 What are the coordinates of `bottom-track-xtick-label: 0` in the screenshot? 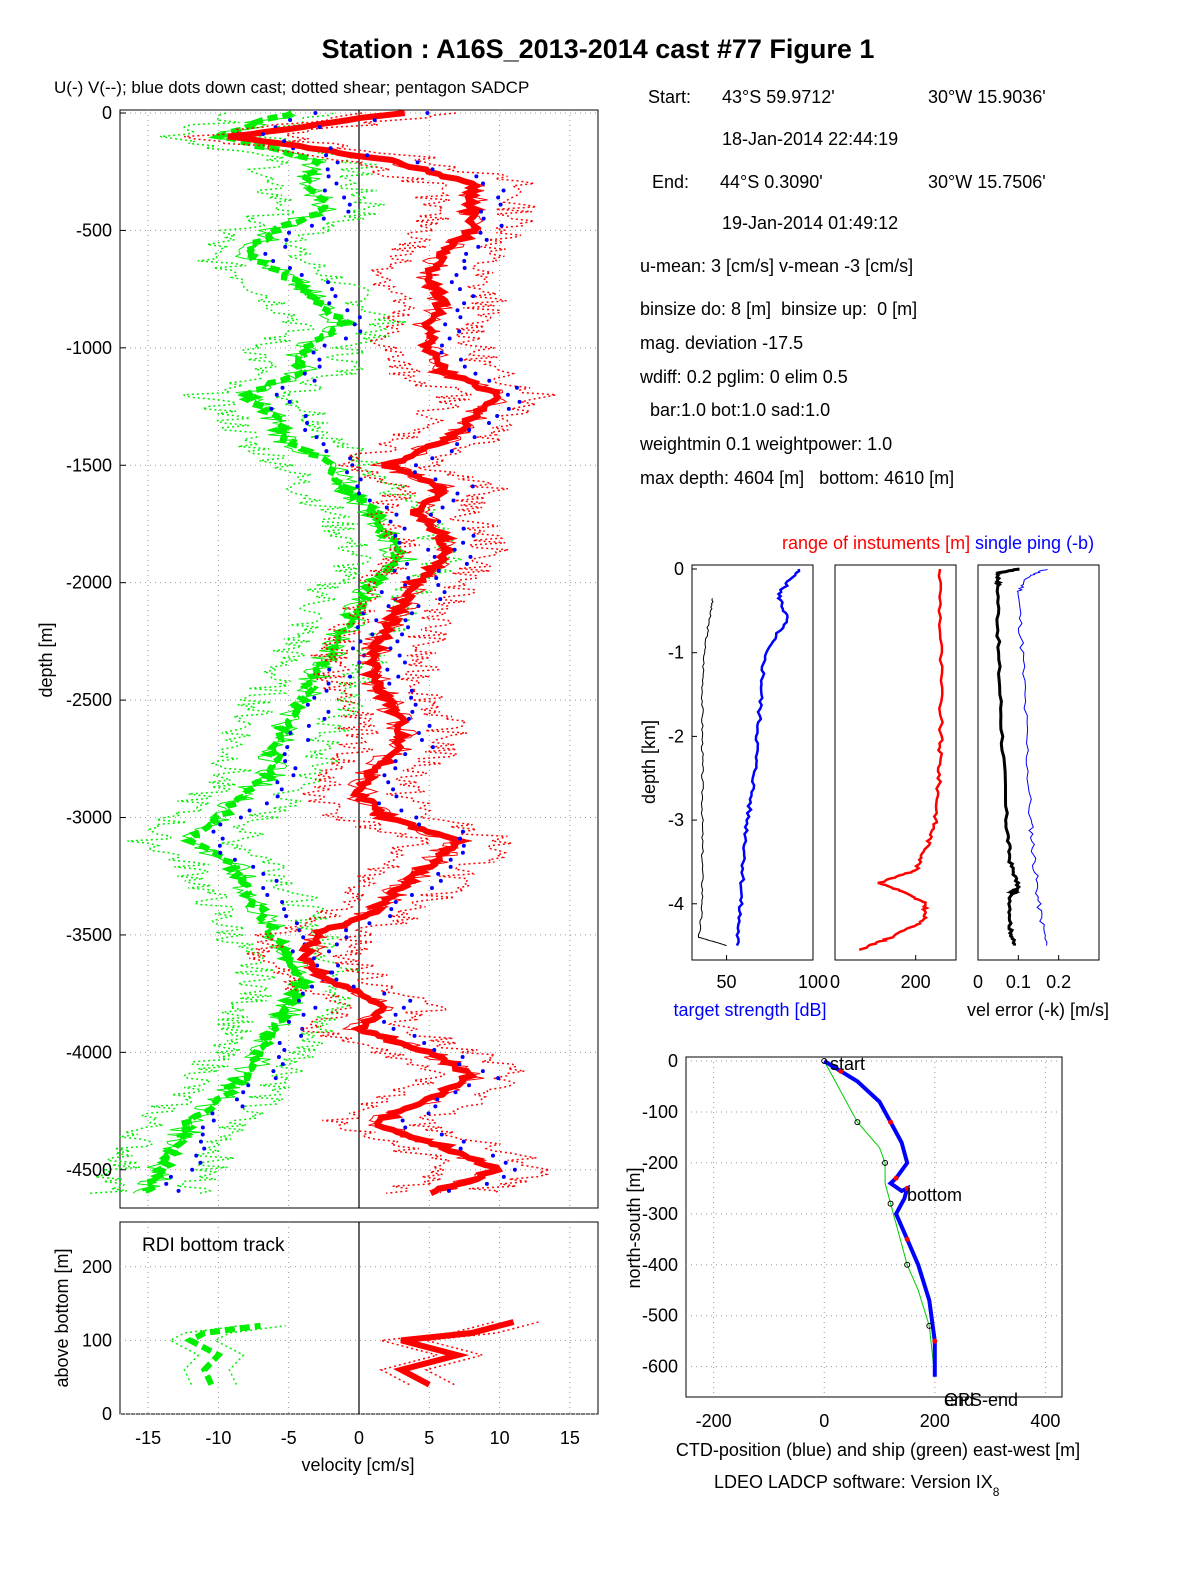 It's located at (359, 1438).